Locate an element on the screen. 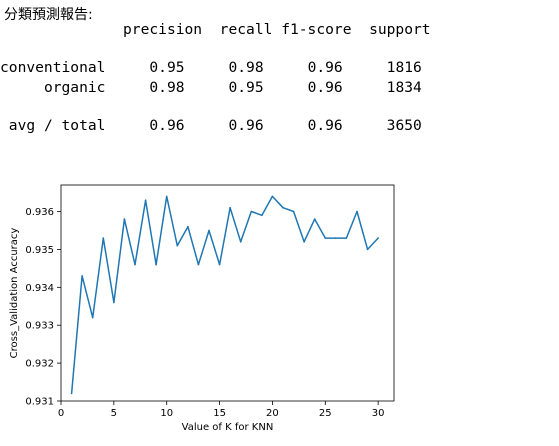 This screenshot has width=559, height=446. y-tick-label: 0.933 is located at coordinates (39, 326).